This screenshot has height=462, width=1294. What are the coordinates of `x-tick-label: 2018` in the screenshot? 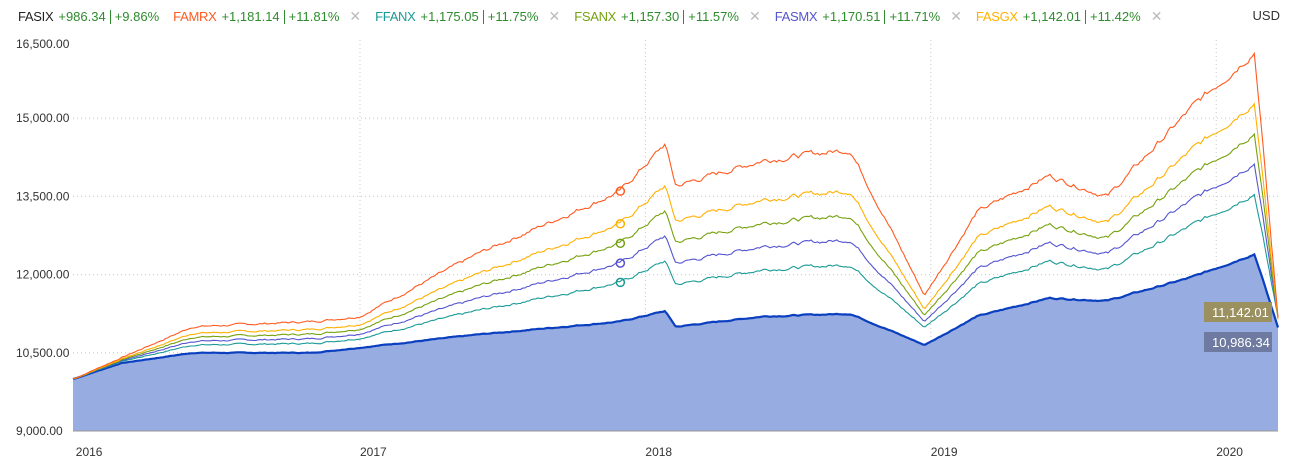 It's located at (658, 452).